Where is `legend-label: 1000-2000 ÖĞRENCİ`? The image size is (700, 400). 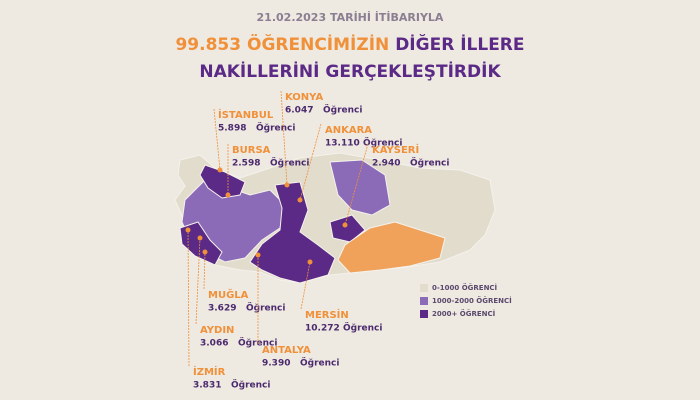 legend-label: 1000-2000 ÖĞRENCİ is located at coordinates (472, 300).